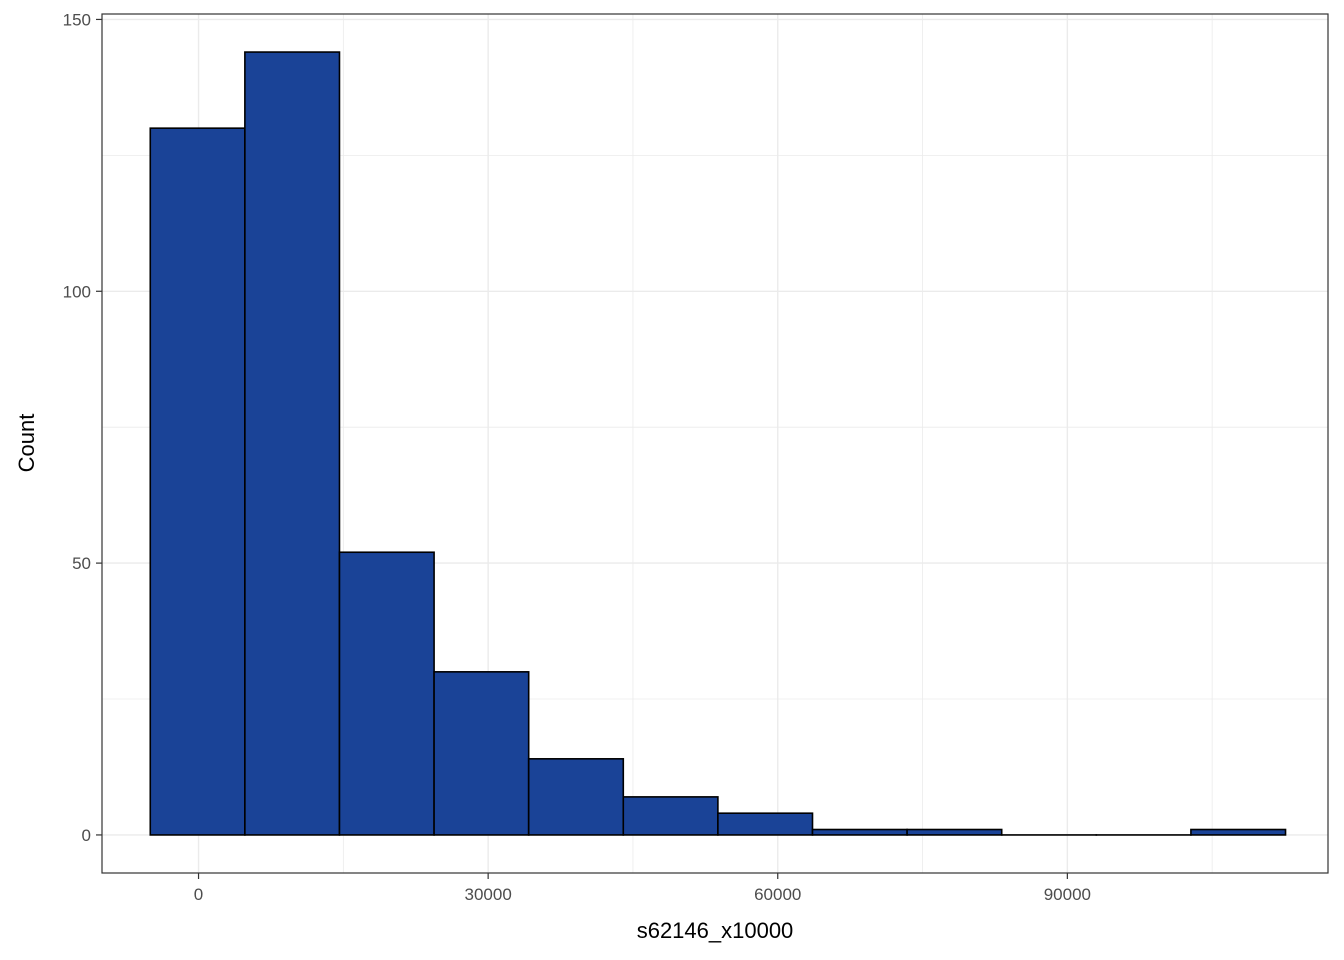  What do you see at coordinates (1067, 894) in the screenshot?
I see `x-tick-label: 90000` at bounding box center [1067, 894].